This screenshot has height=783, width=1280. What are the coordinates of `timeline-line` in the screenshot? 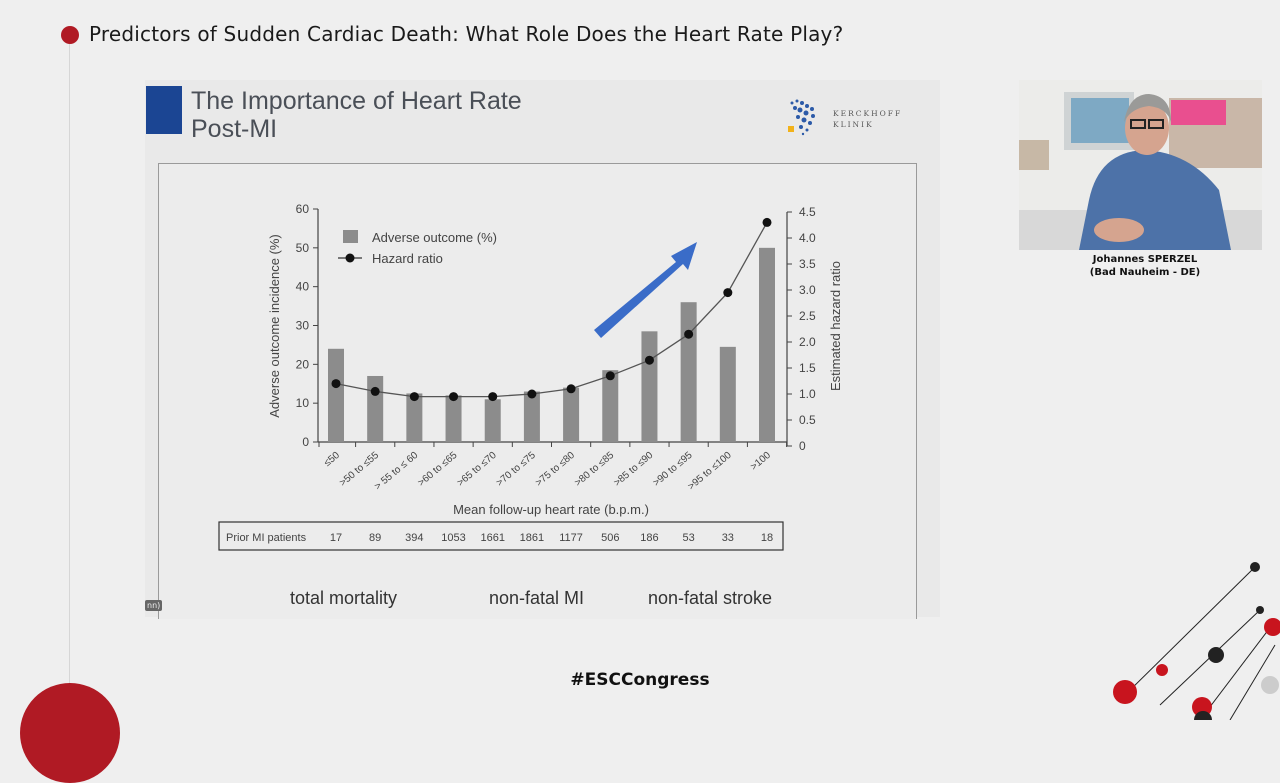 It's located at (69, 369).